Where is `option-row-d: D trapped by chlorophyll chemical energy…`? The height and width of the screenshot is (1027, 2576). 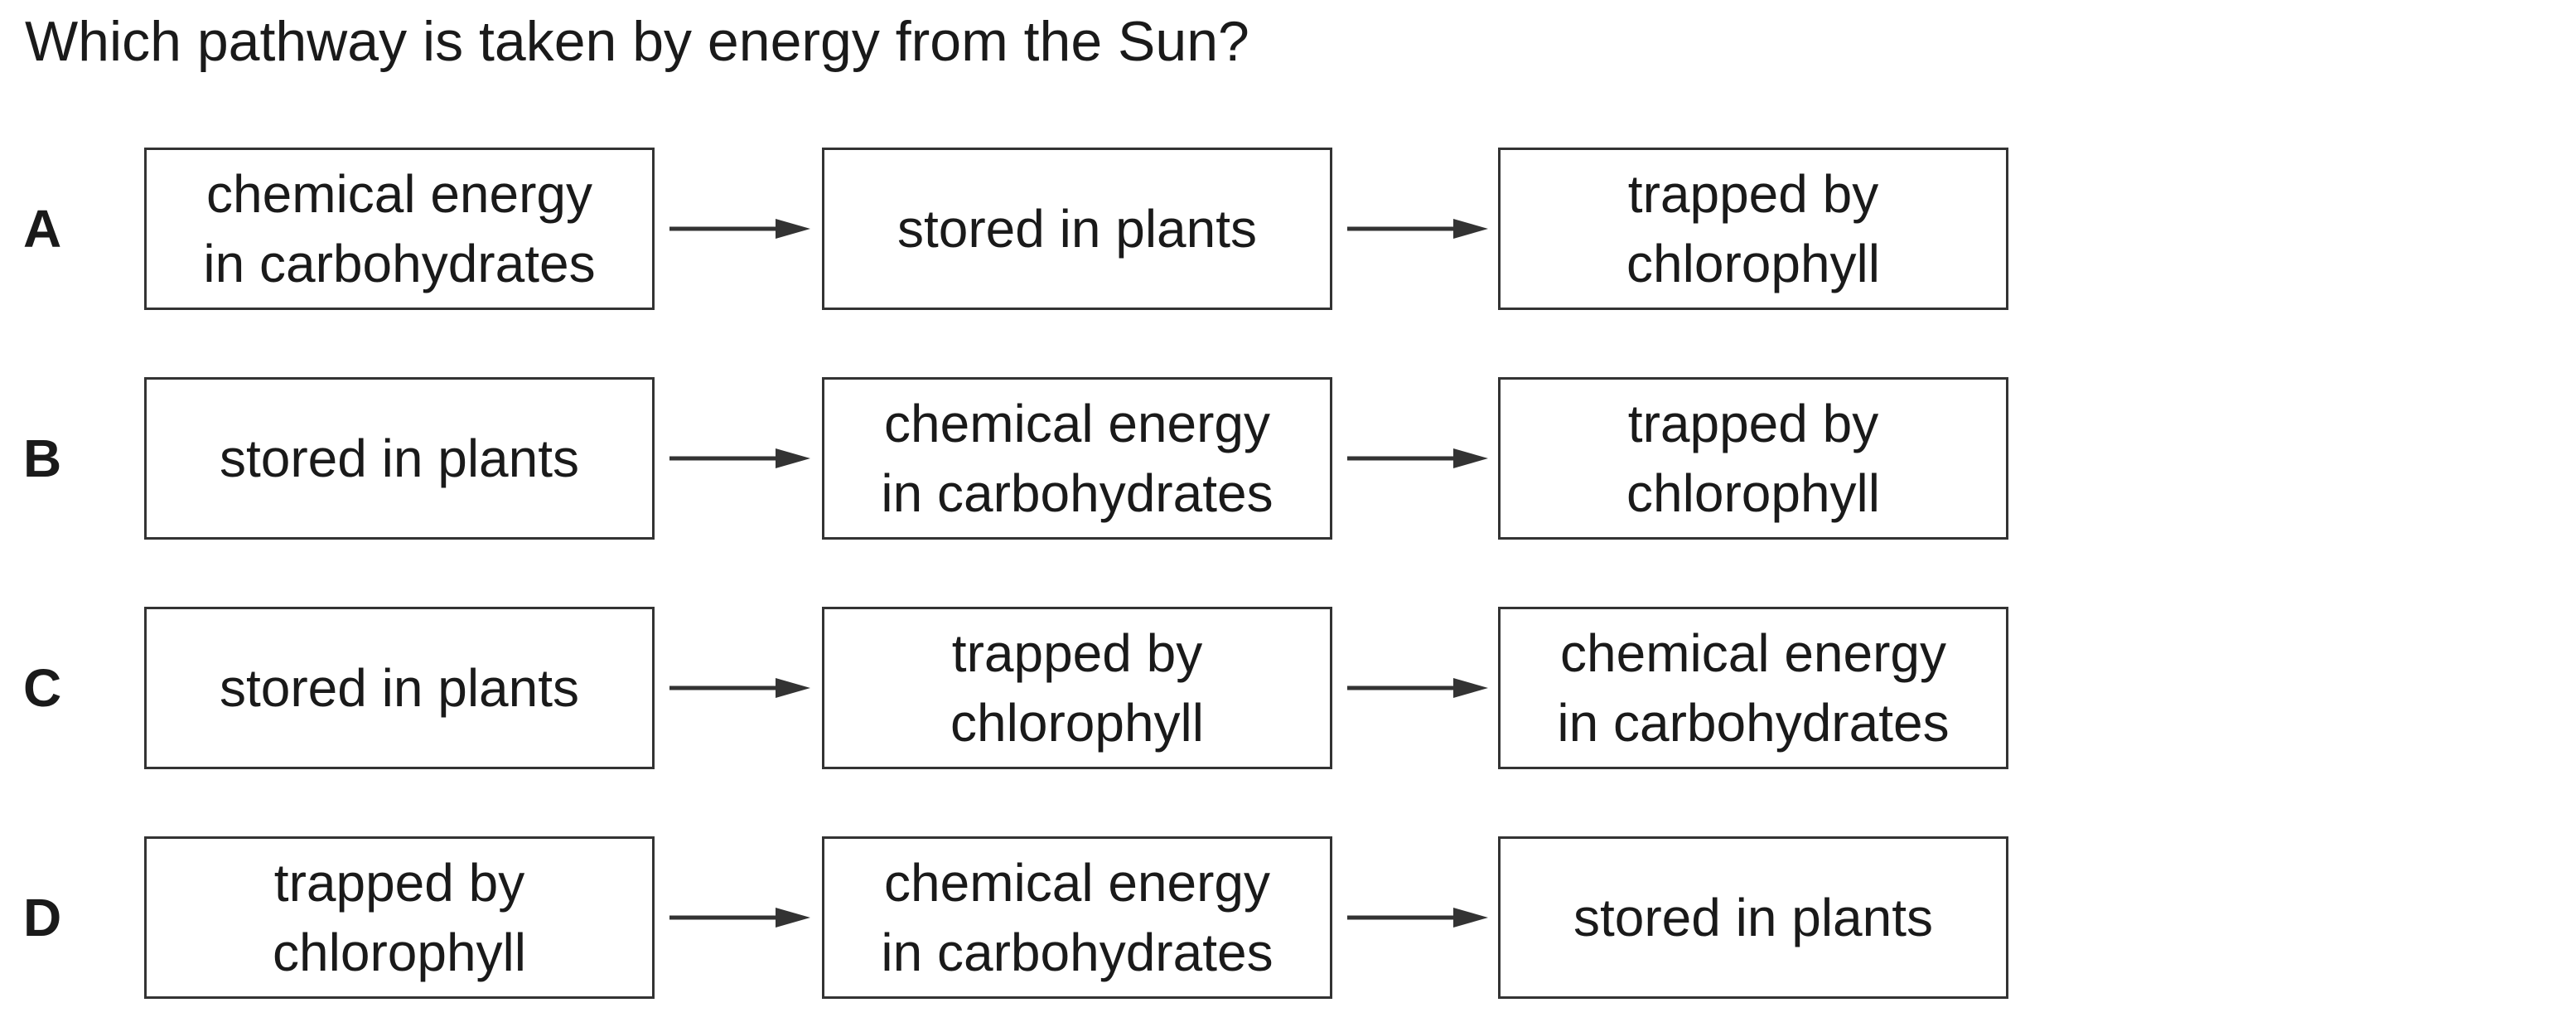 option-row-d: D trapped by chlorophyll chemical energy… is located at coordinates (1011, 917).